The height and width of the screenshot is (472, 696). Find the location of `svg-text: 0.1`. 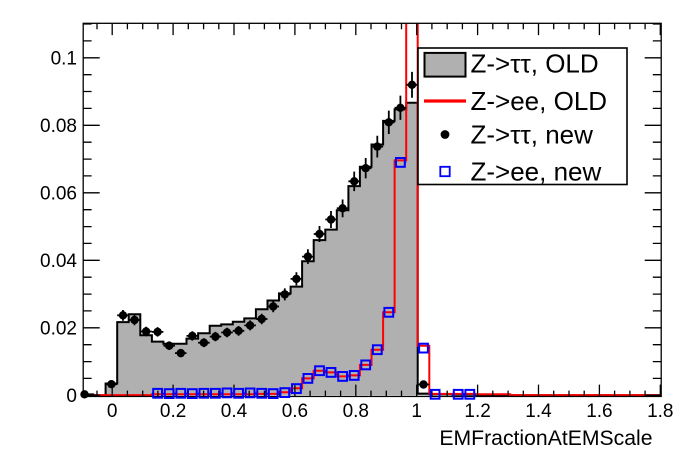

svg-text: 0.1 is located at coordinates (64, 58).